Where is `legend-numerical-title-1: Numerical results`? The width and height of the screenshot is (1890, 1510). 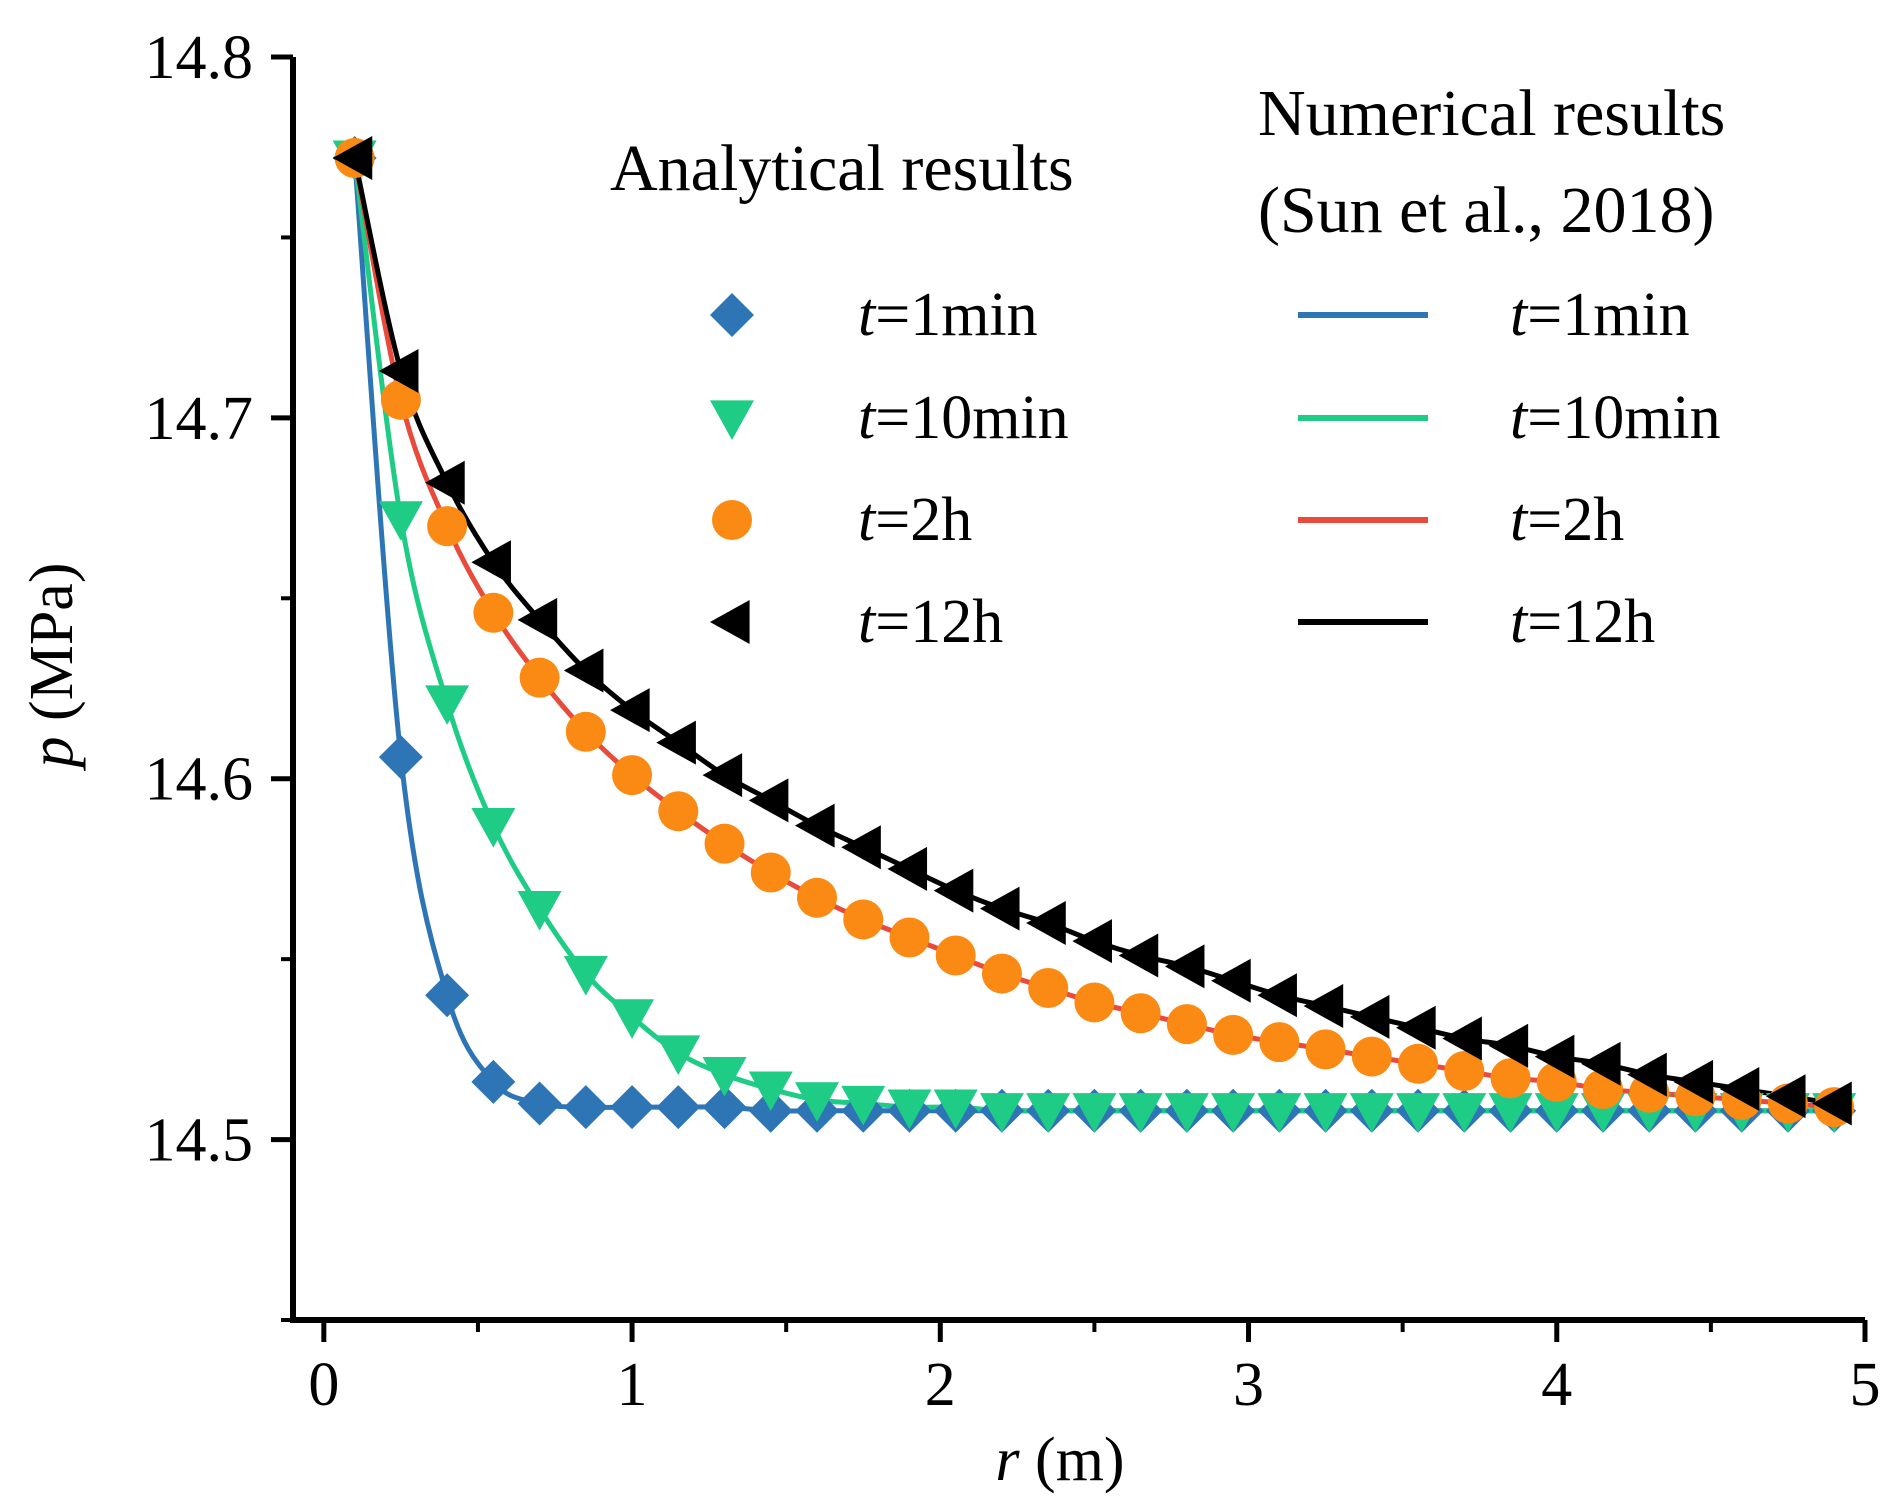
legend-numerical-title-1: Numerical results is located at coordinates (1491, 113).